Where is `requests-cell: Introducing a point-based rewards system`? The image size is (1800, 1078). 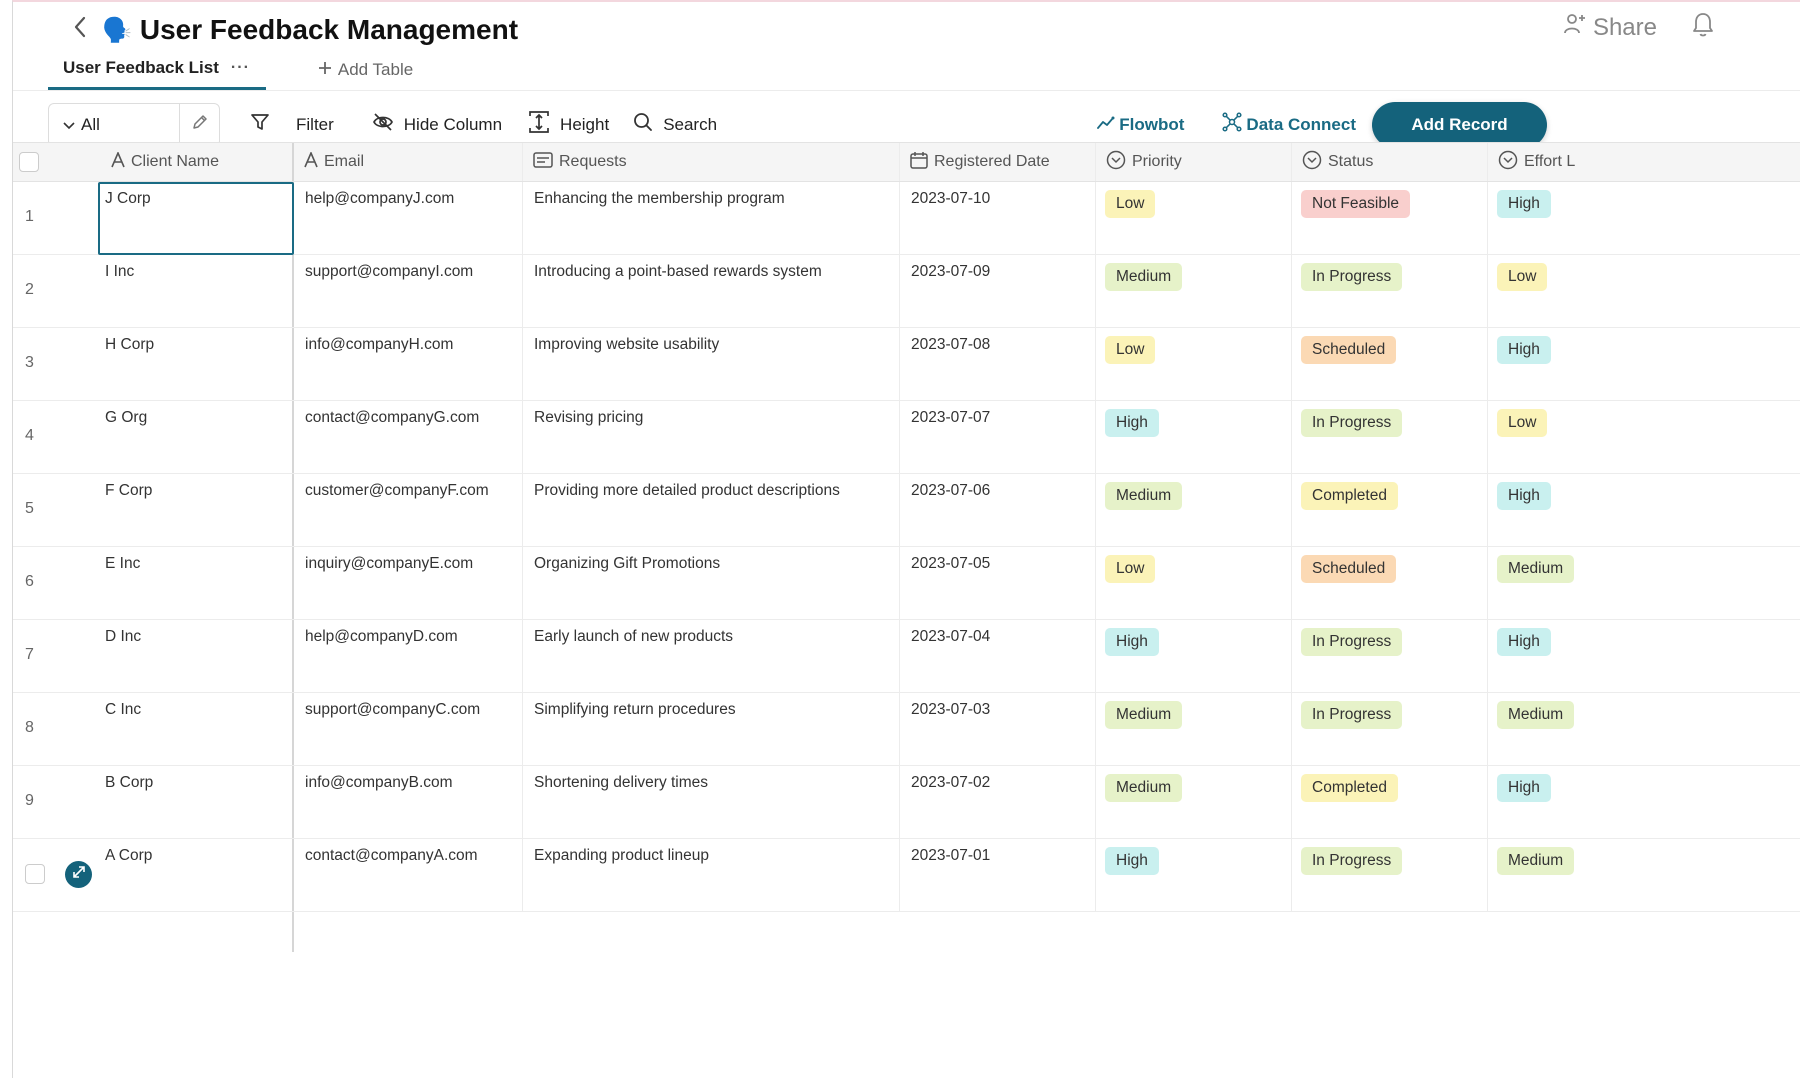 requests-cell: Introducing a point-based rewards system is located at coordinates (711, 291).